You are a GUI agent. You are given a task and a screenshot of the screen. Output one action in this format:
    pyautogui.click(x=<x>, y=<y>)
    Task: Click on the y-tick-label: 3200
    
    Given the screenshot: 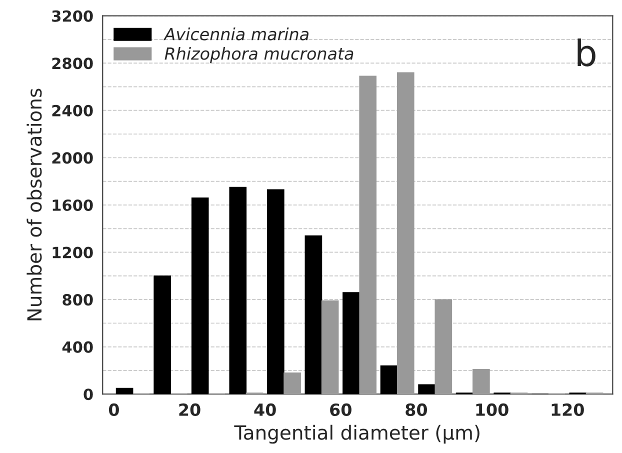 What is the action you would take?
    pyautogui.click(x=72, y=16)
    